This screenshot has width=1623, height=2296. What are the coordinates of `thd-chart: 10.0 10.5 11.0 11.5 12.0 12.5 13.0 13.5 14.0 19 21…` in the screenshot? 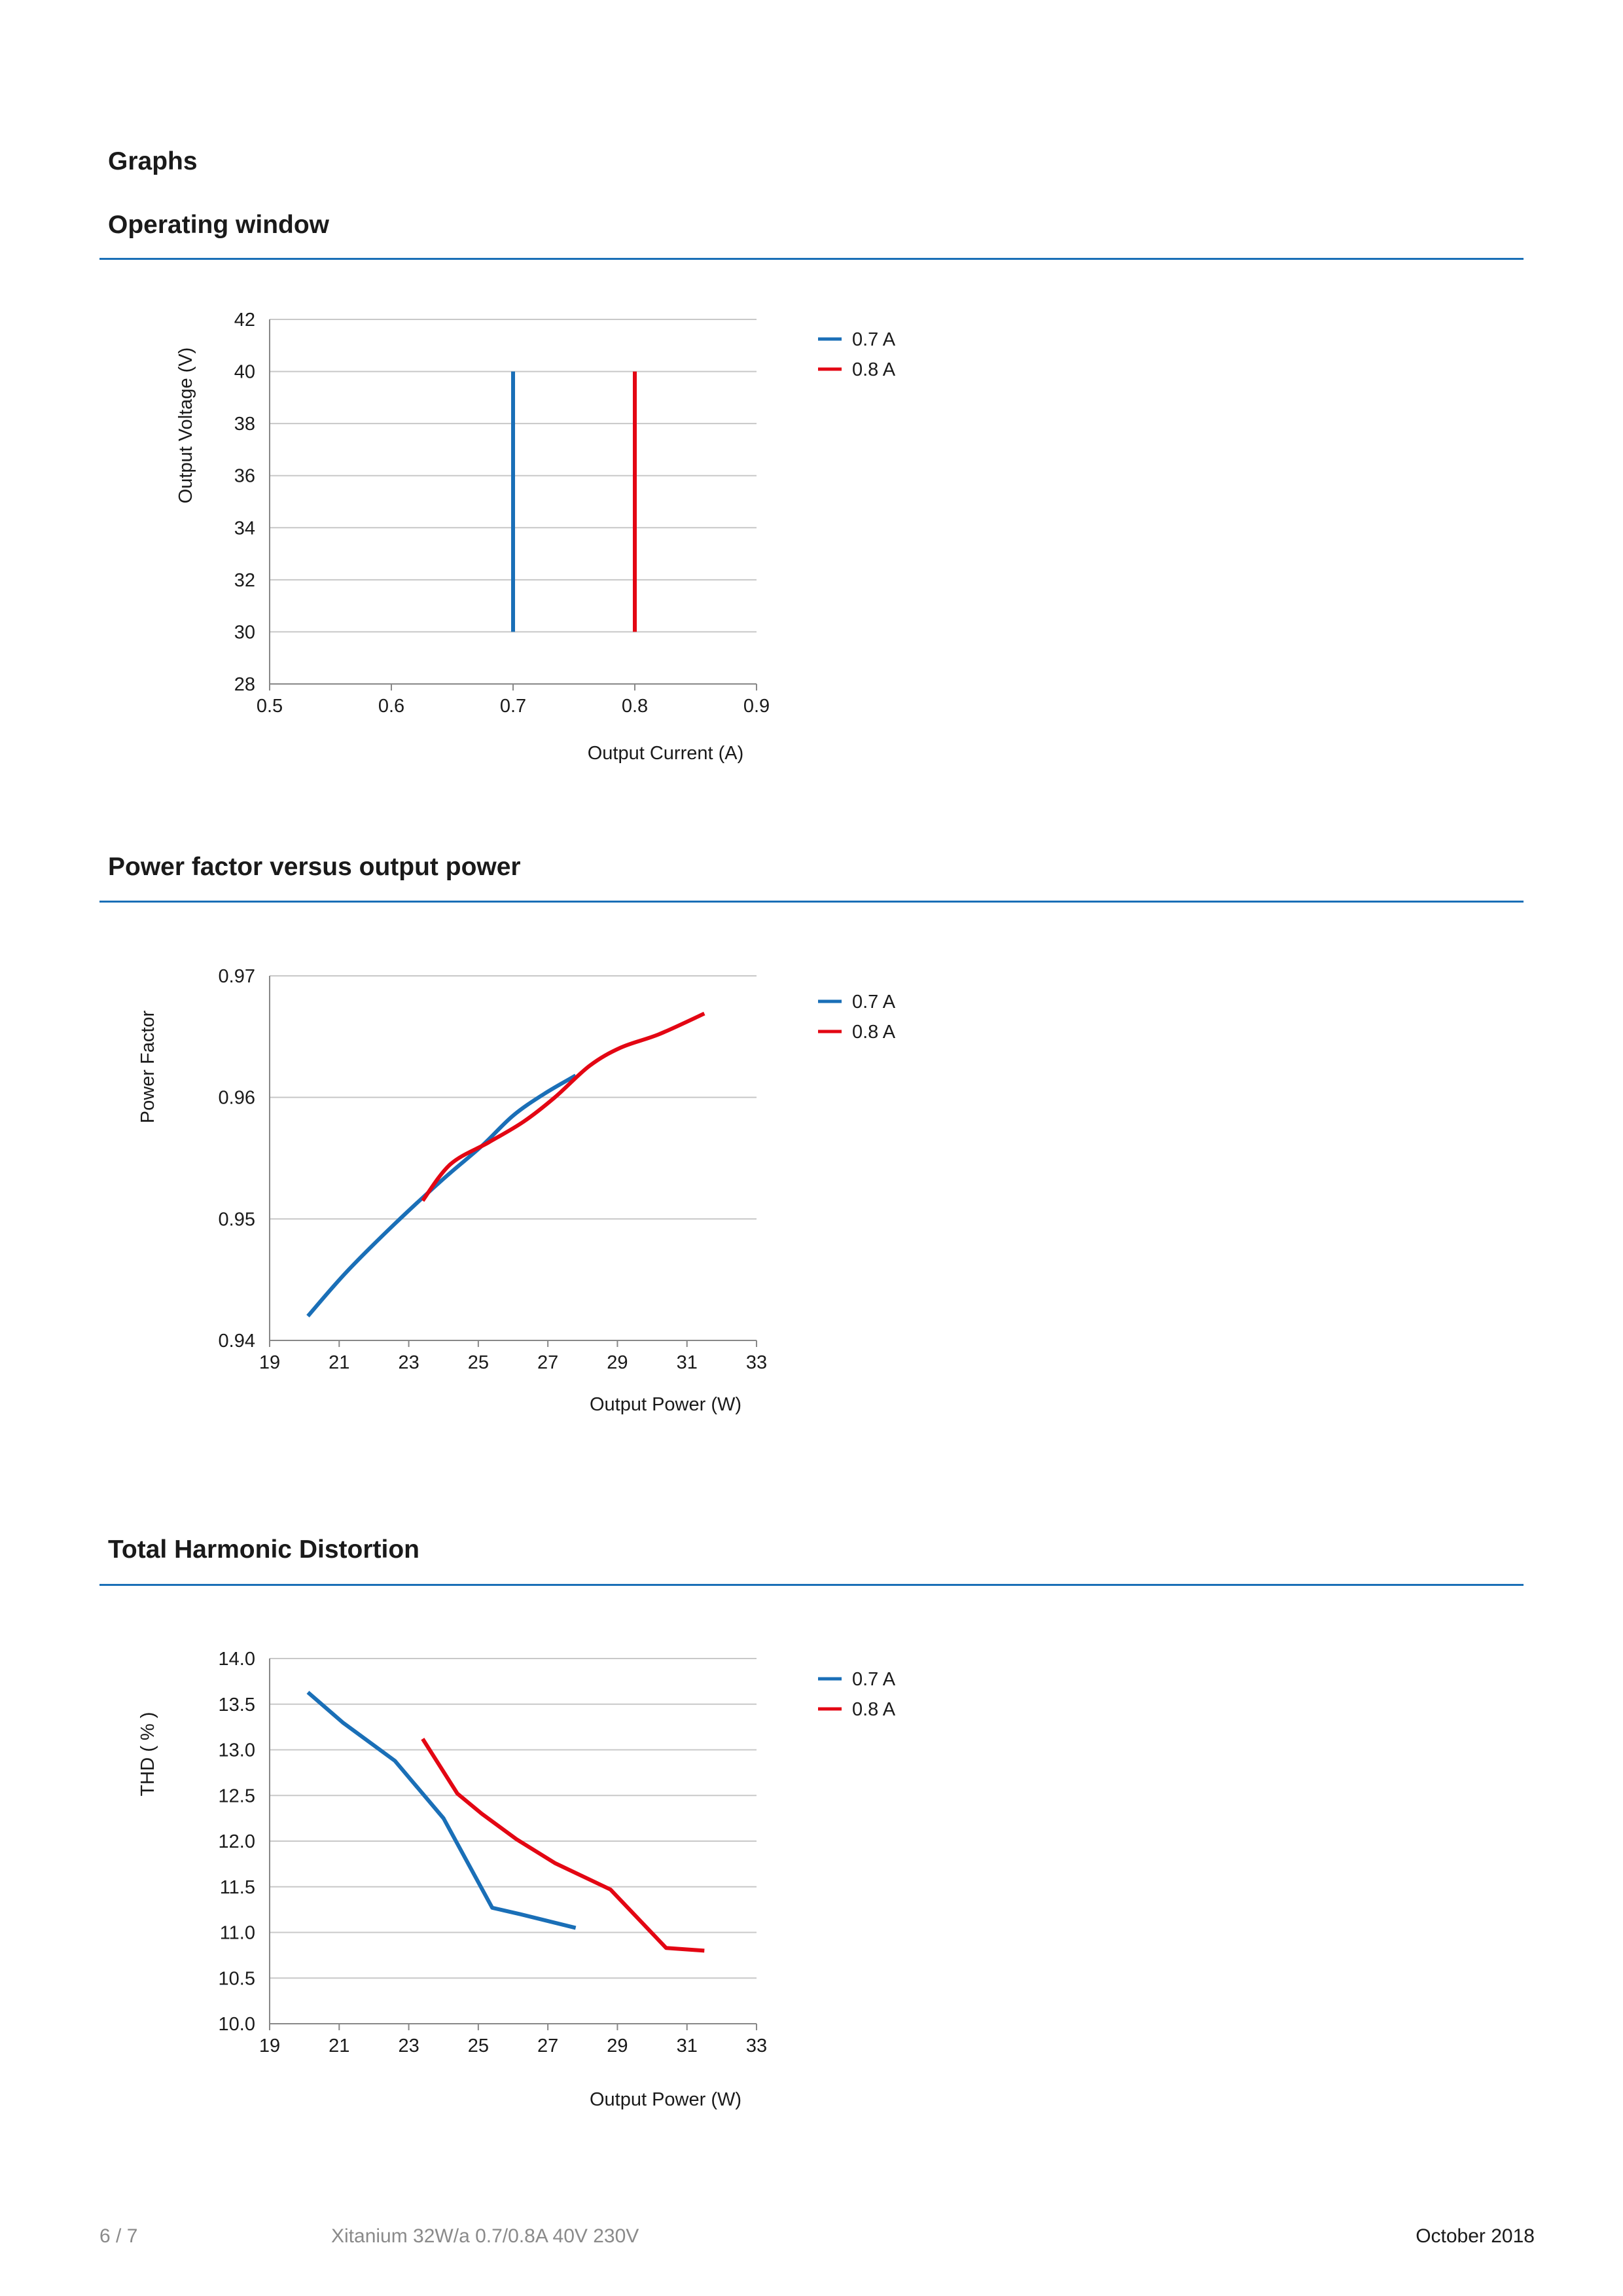 It's located at (491, 1860).